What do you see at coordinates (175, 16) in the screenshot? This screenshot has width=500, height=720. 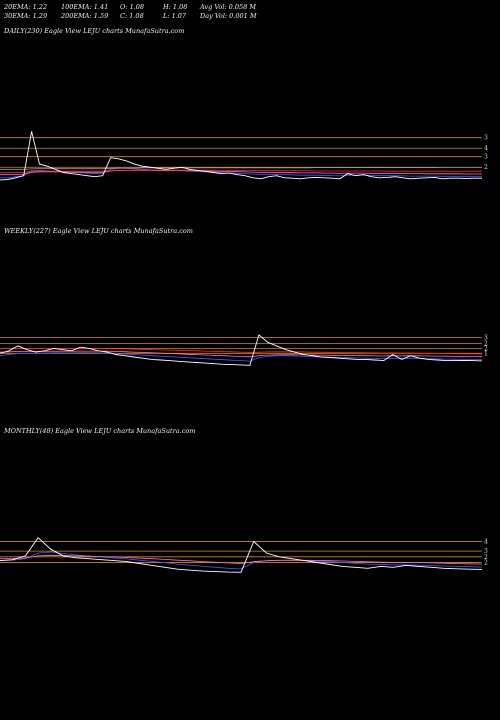 I see `low-label: L: 1.07` at bounding box center [175, 16].